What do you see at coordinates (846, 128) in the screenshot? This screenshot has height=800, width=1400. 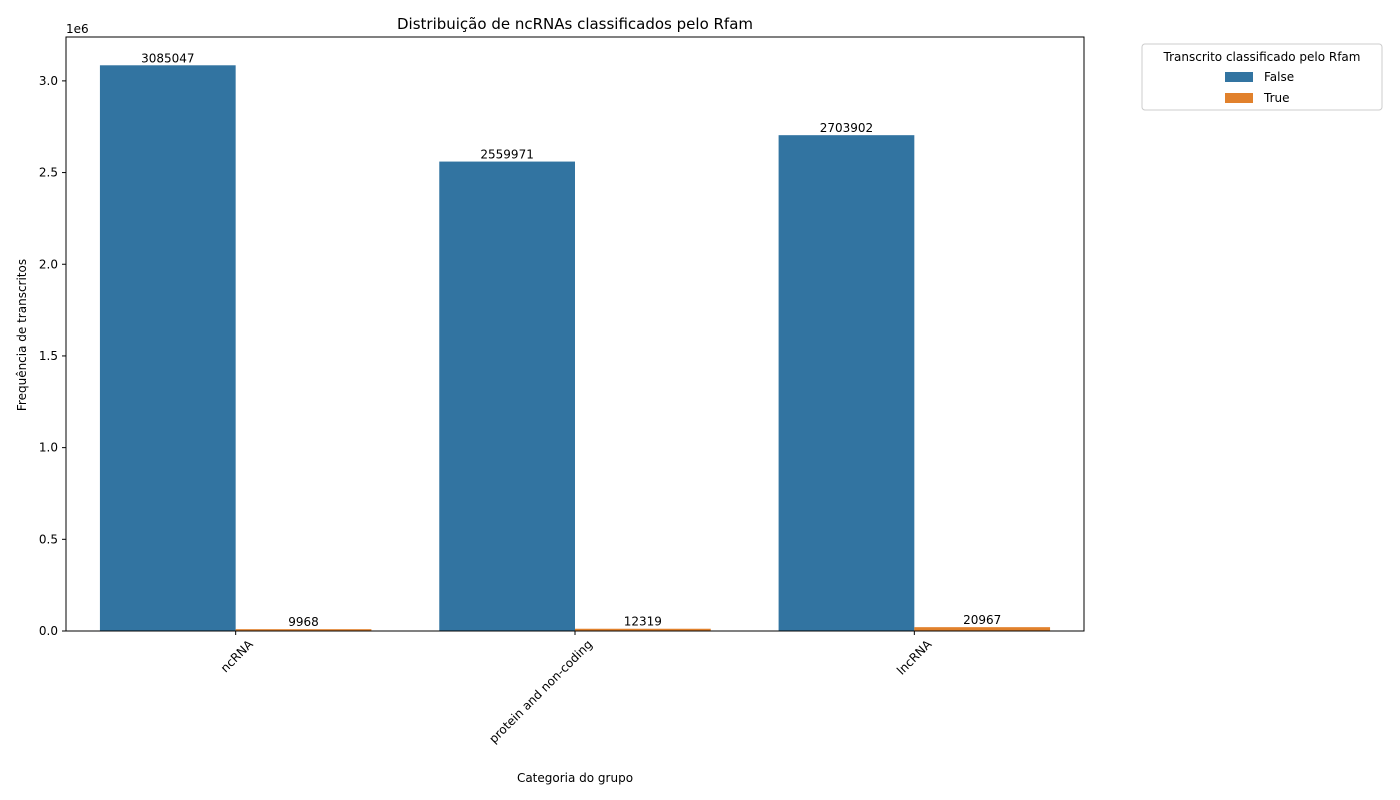 I see `bar-value-label: 2703902` at bounding box center [846, 128].